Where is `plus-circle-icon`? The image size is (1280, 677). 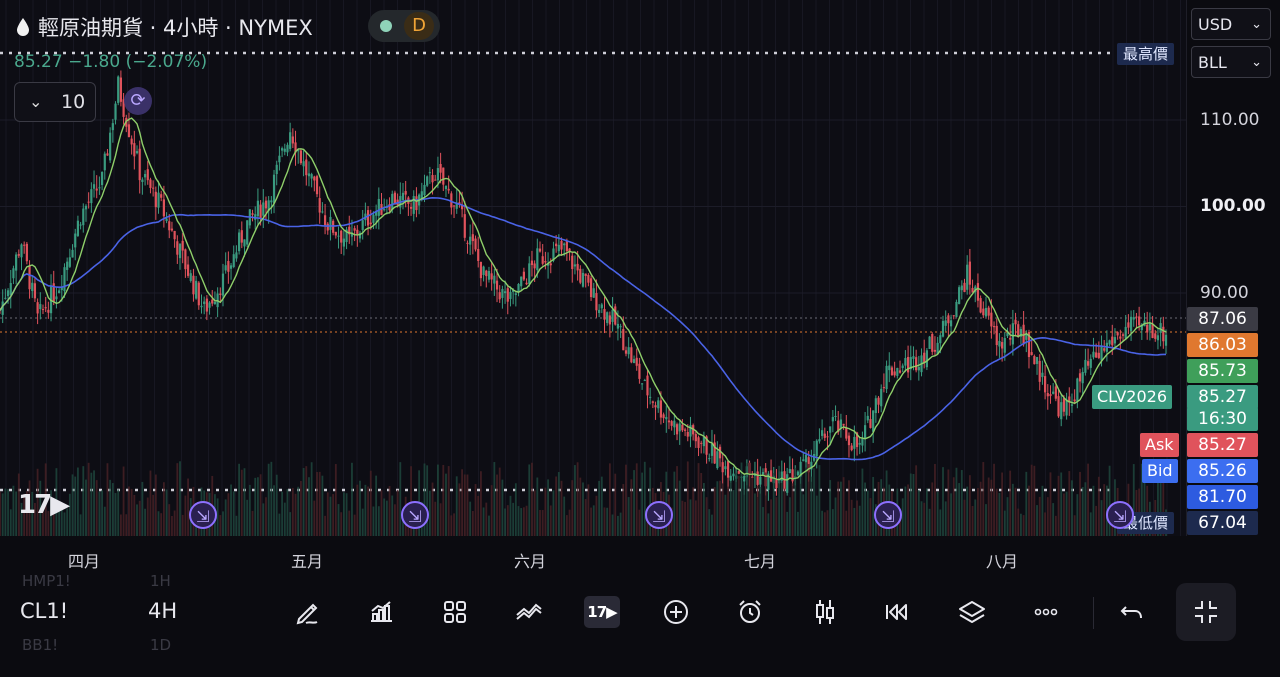
plus-circle-icon is located at coordinates (676, 612).